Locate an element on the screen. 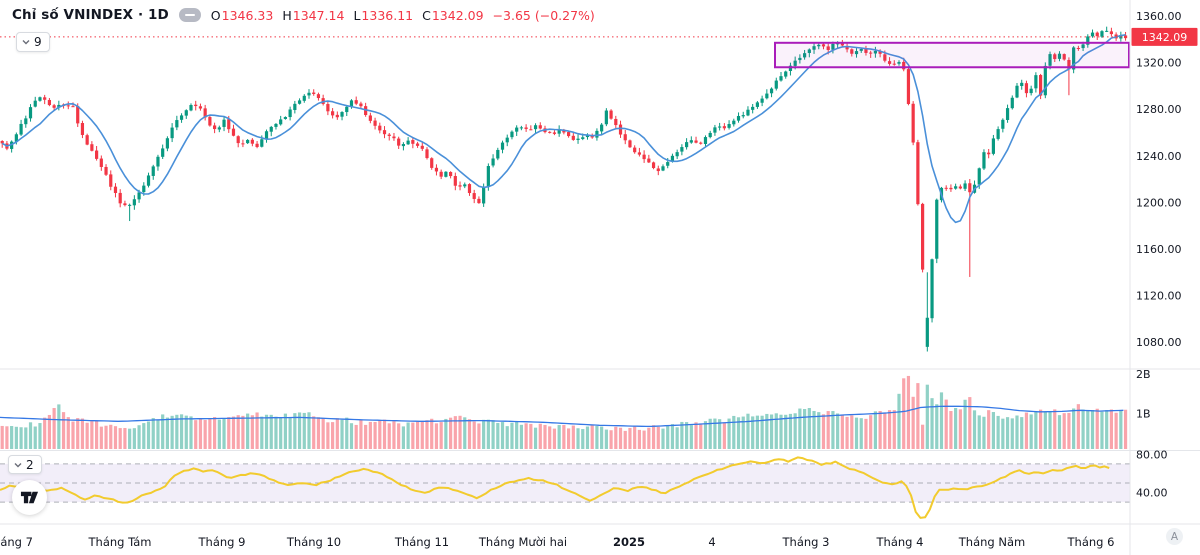 The image size is (1200, 555). svg-text: 2B is located at coordinates (1143, 374).